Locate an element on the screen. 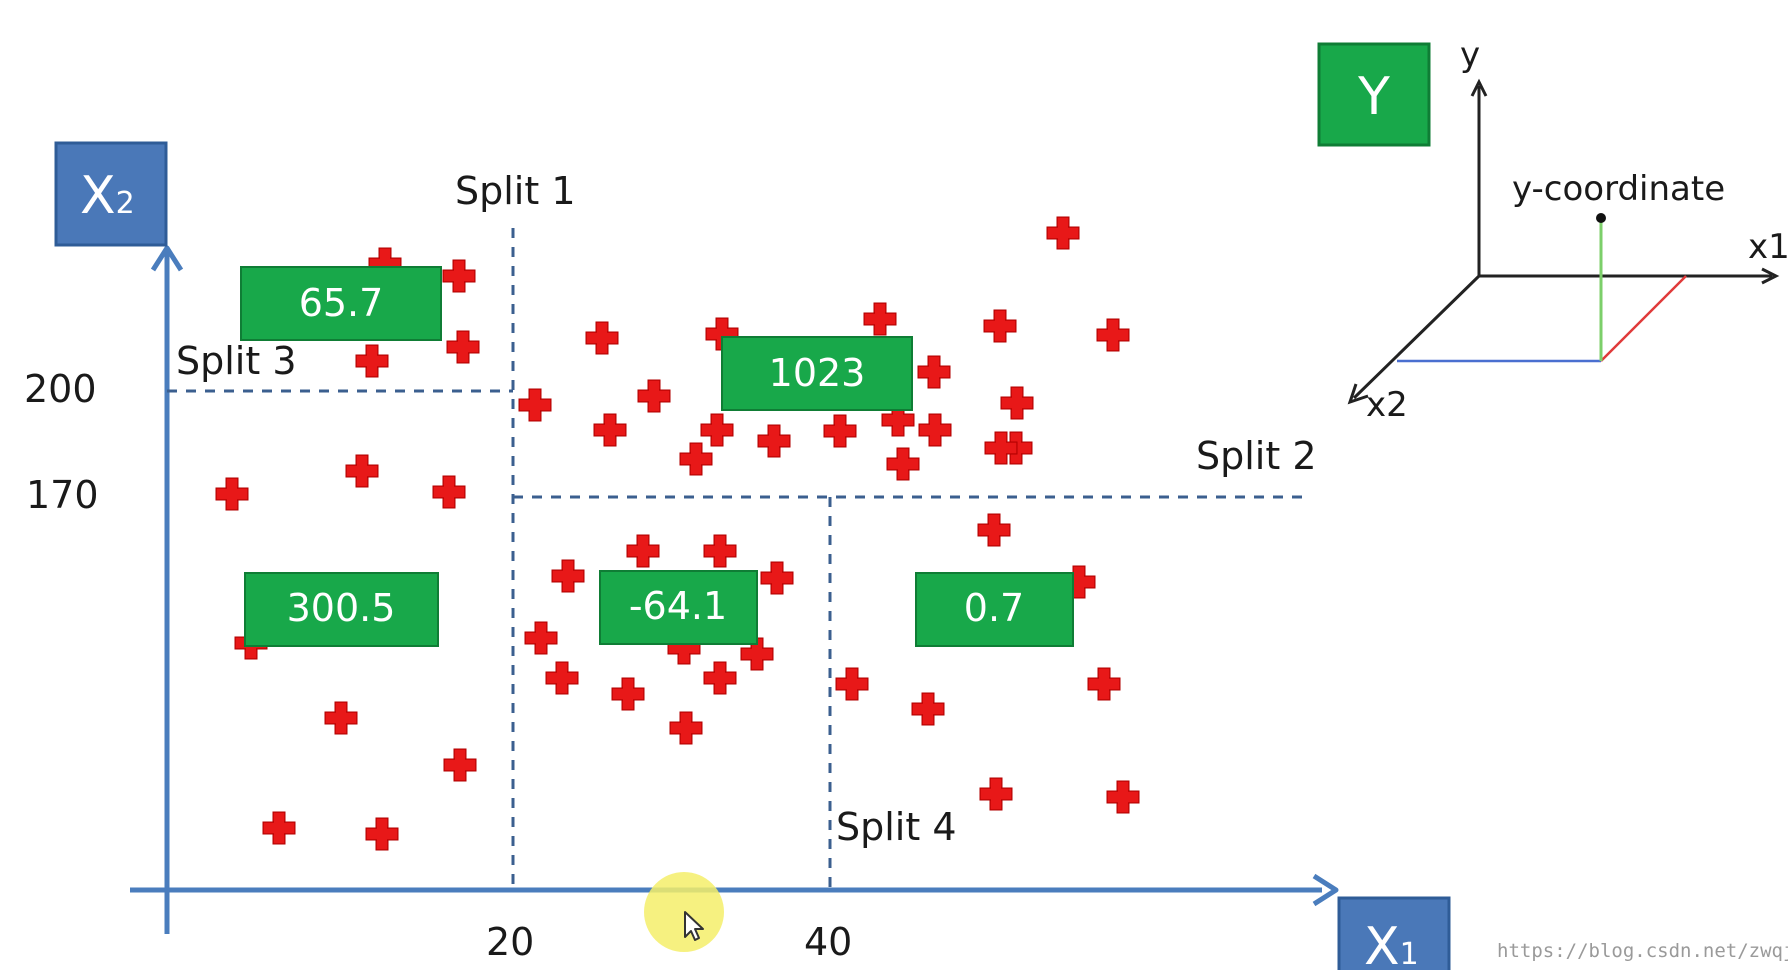 Image resolution: width=1788 pixels, height=970 pixels. value-65-7: 65.7 is located at coordinates (341, 303).